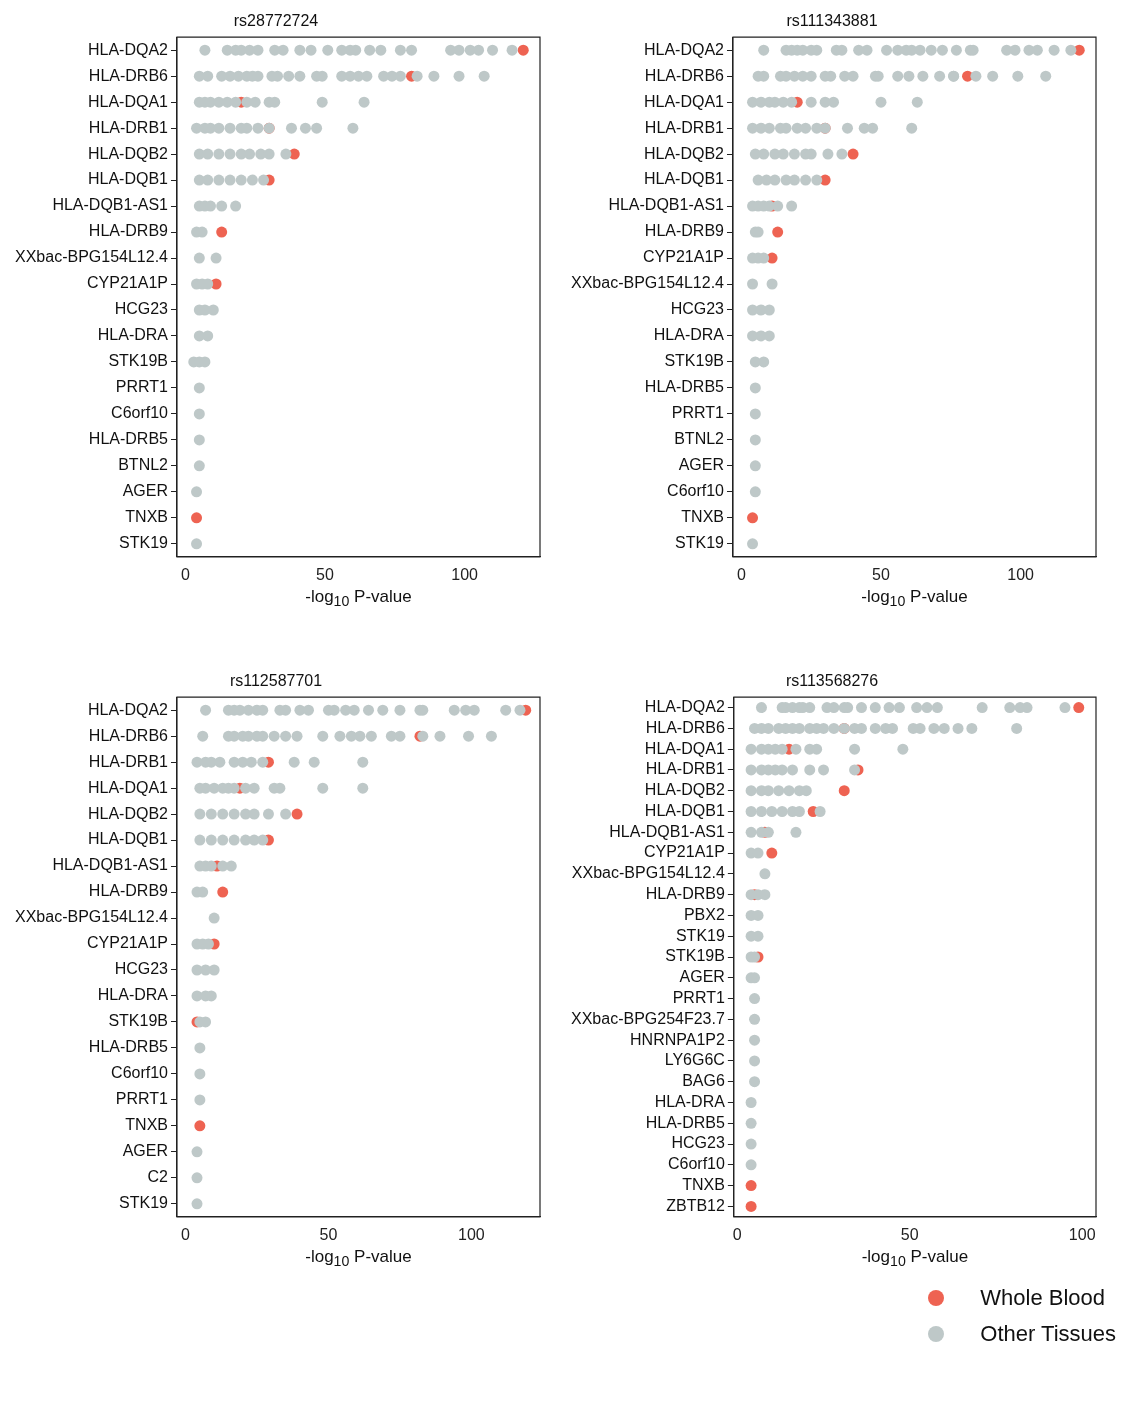 This screenshot has width=1124, height=1418. I want to click on y-tick-label: BAG6, so click(703, 1081).